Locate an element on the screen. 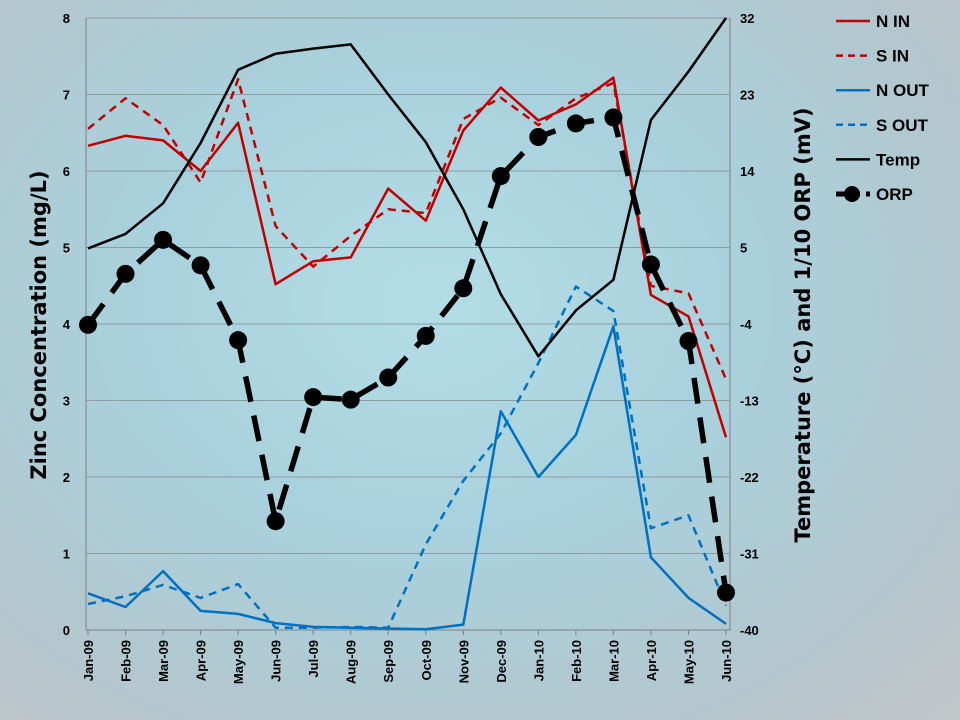 This screenshot has height=720, width=960. legend-marker is located at coordinates (852, 194).